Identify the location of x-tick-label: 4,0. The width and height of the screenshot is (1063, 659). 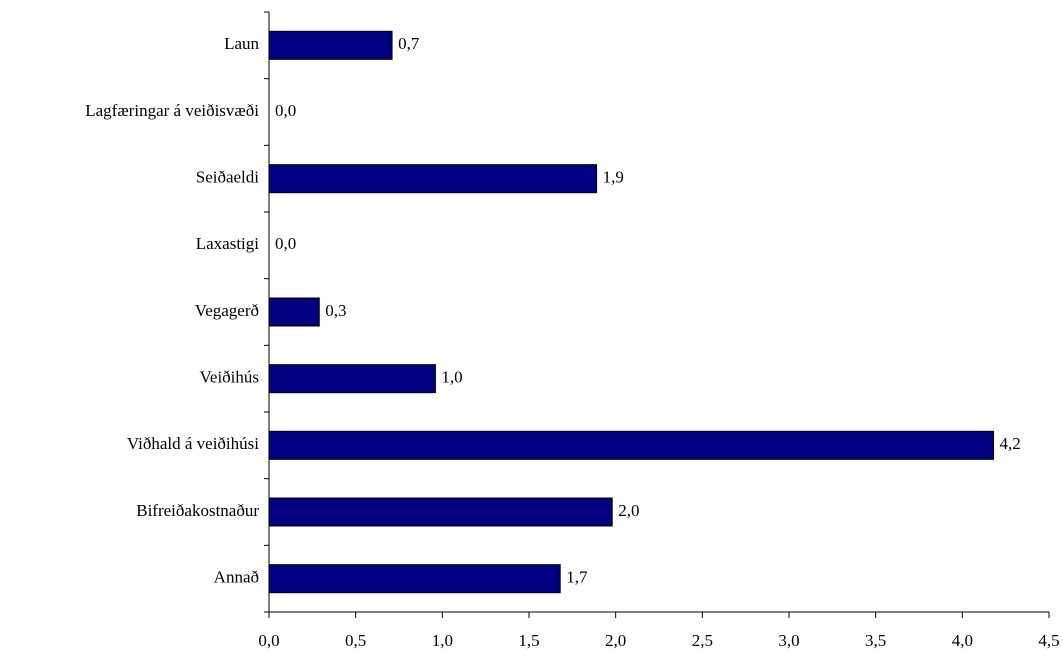
(962, 640).